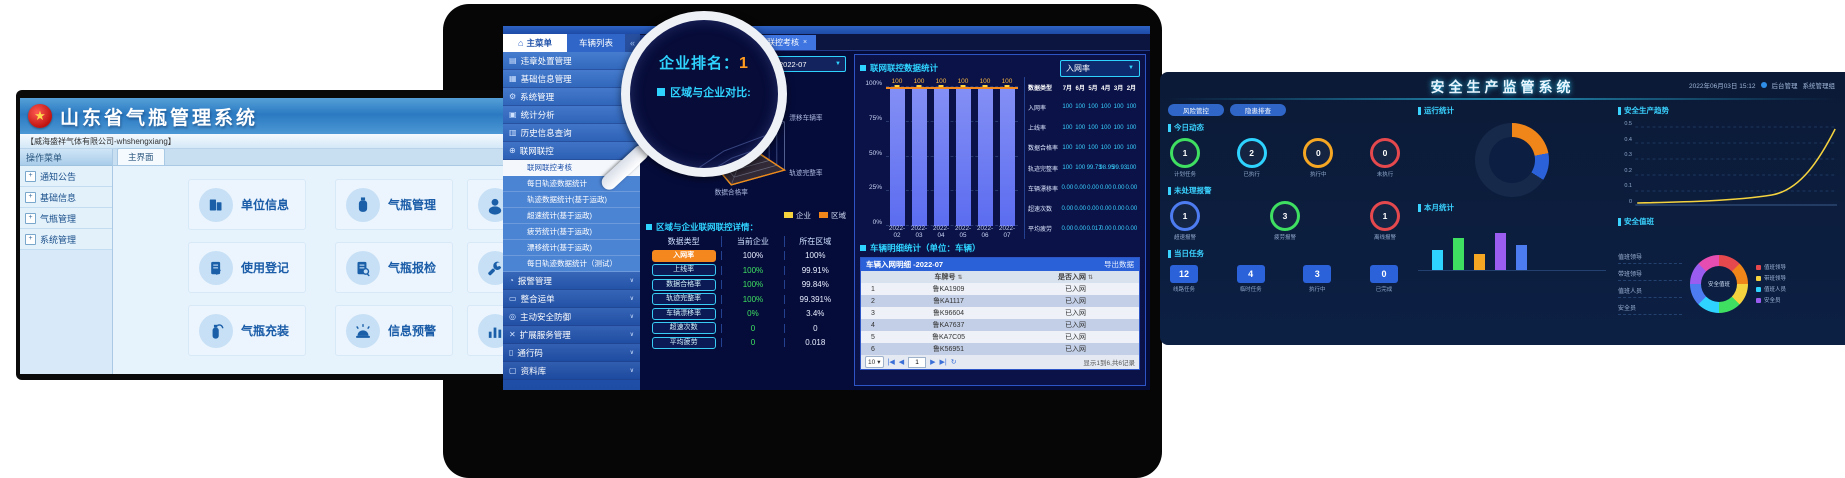  Describe the element at coordinates (141, 156) in the screenshot. I see `tab-main-view: 主界面` at that location.